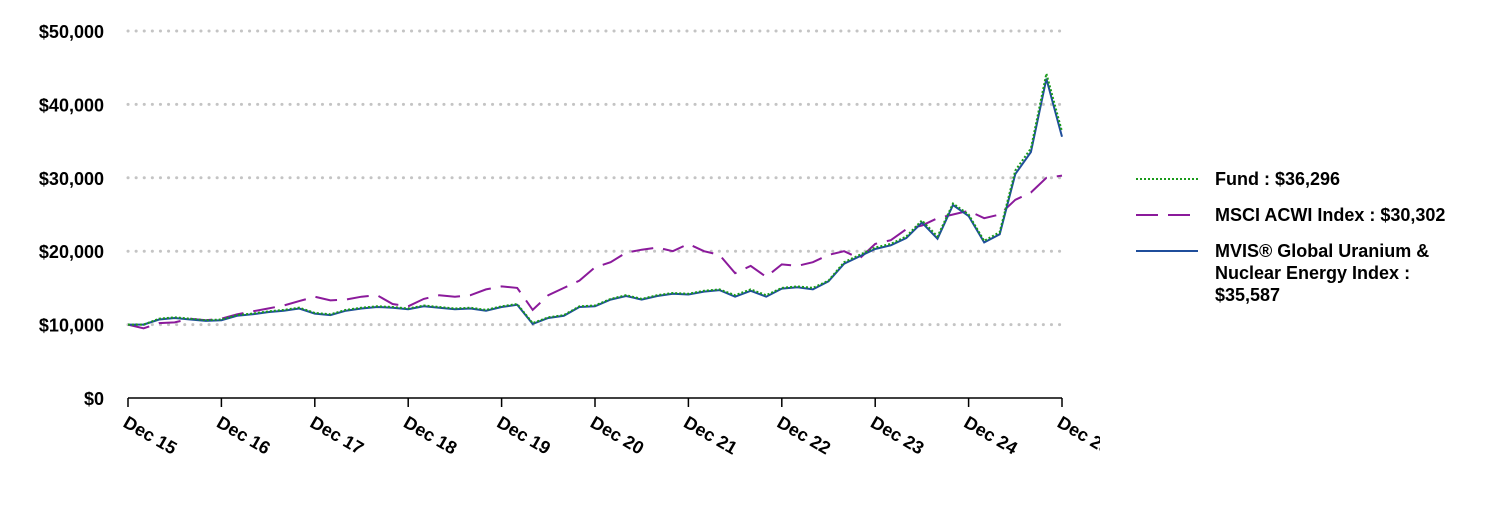  What do you see at coordinates (710, 435) in the screenshot?
I see `x-tick-label: Dec 21` at bounding box center [710, 435].